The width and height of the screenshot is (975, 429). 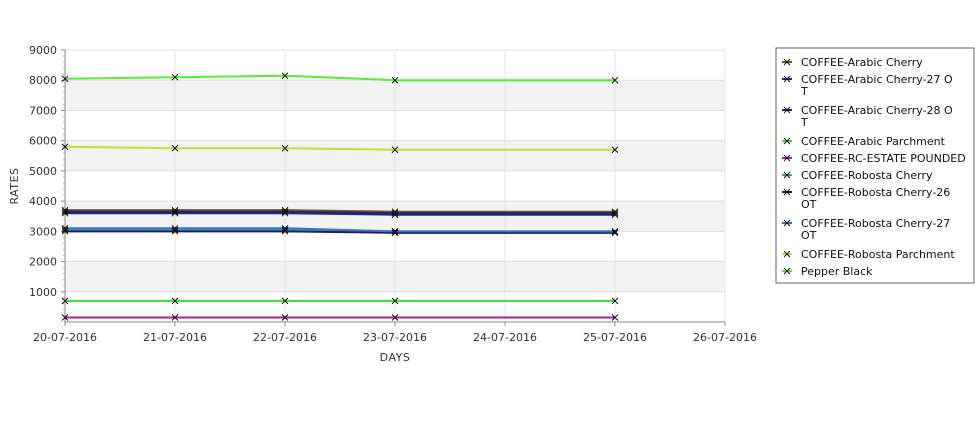 I want to click on legend-item-pepper-black: Pepper Black, so click(x=827, y=271).